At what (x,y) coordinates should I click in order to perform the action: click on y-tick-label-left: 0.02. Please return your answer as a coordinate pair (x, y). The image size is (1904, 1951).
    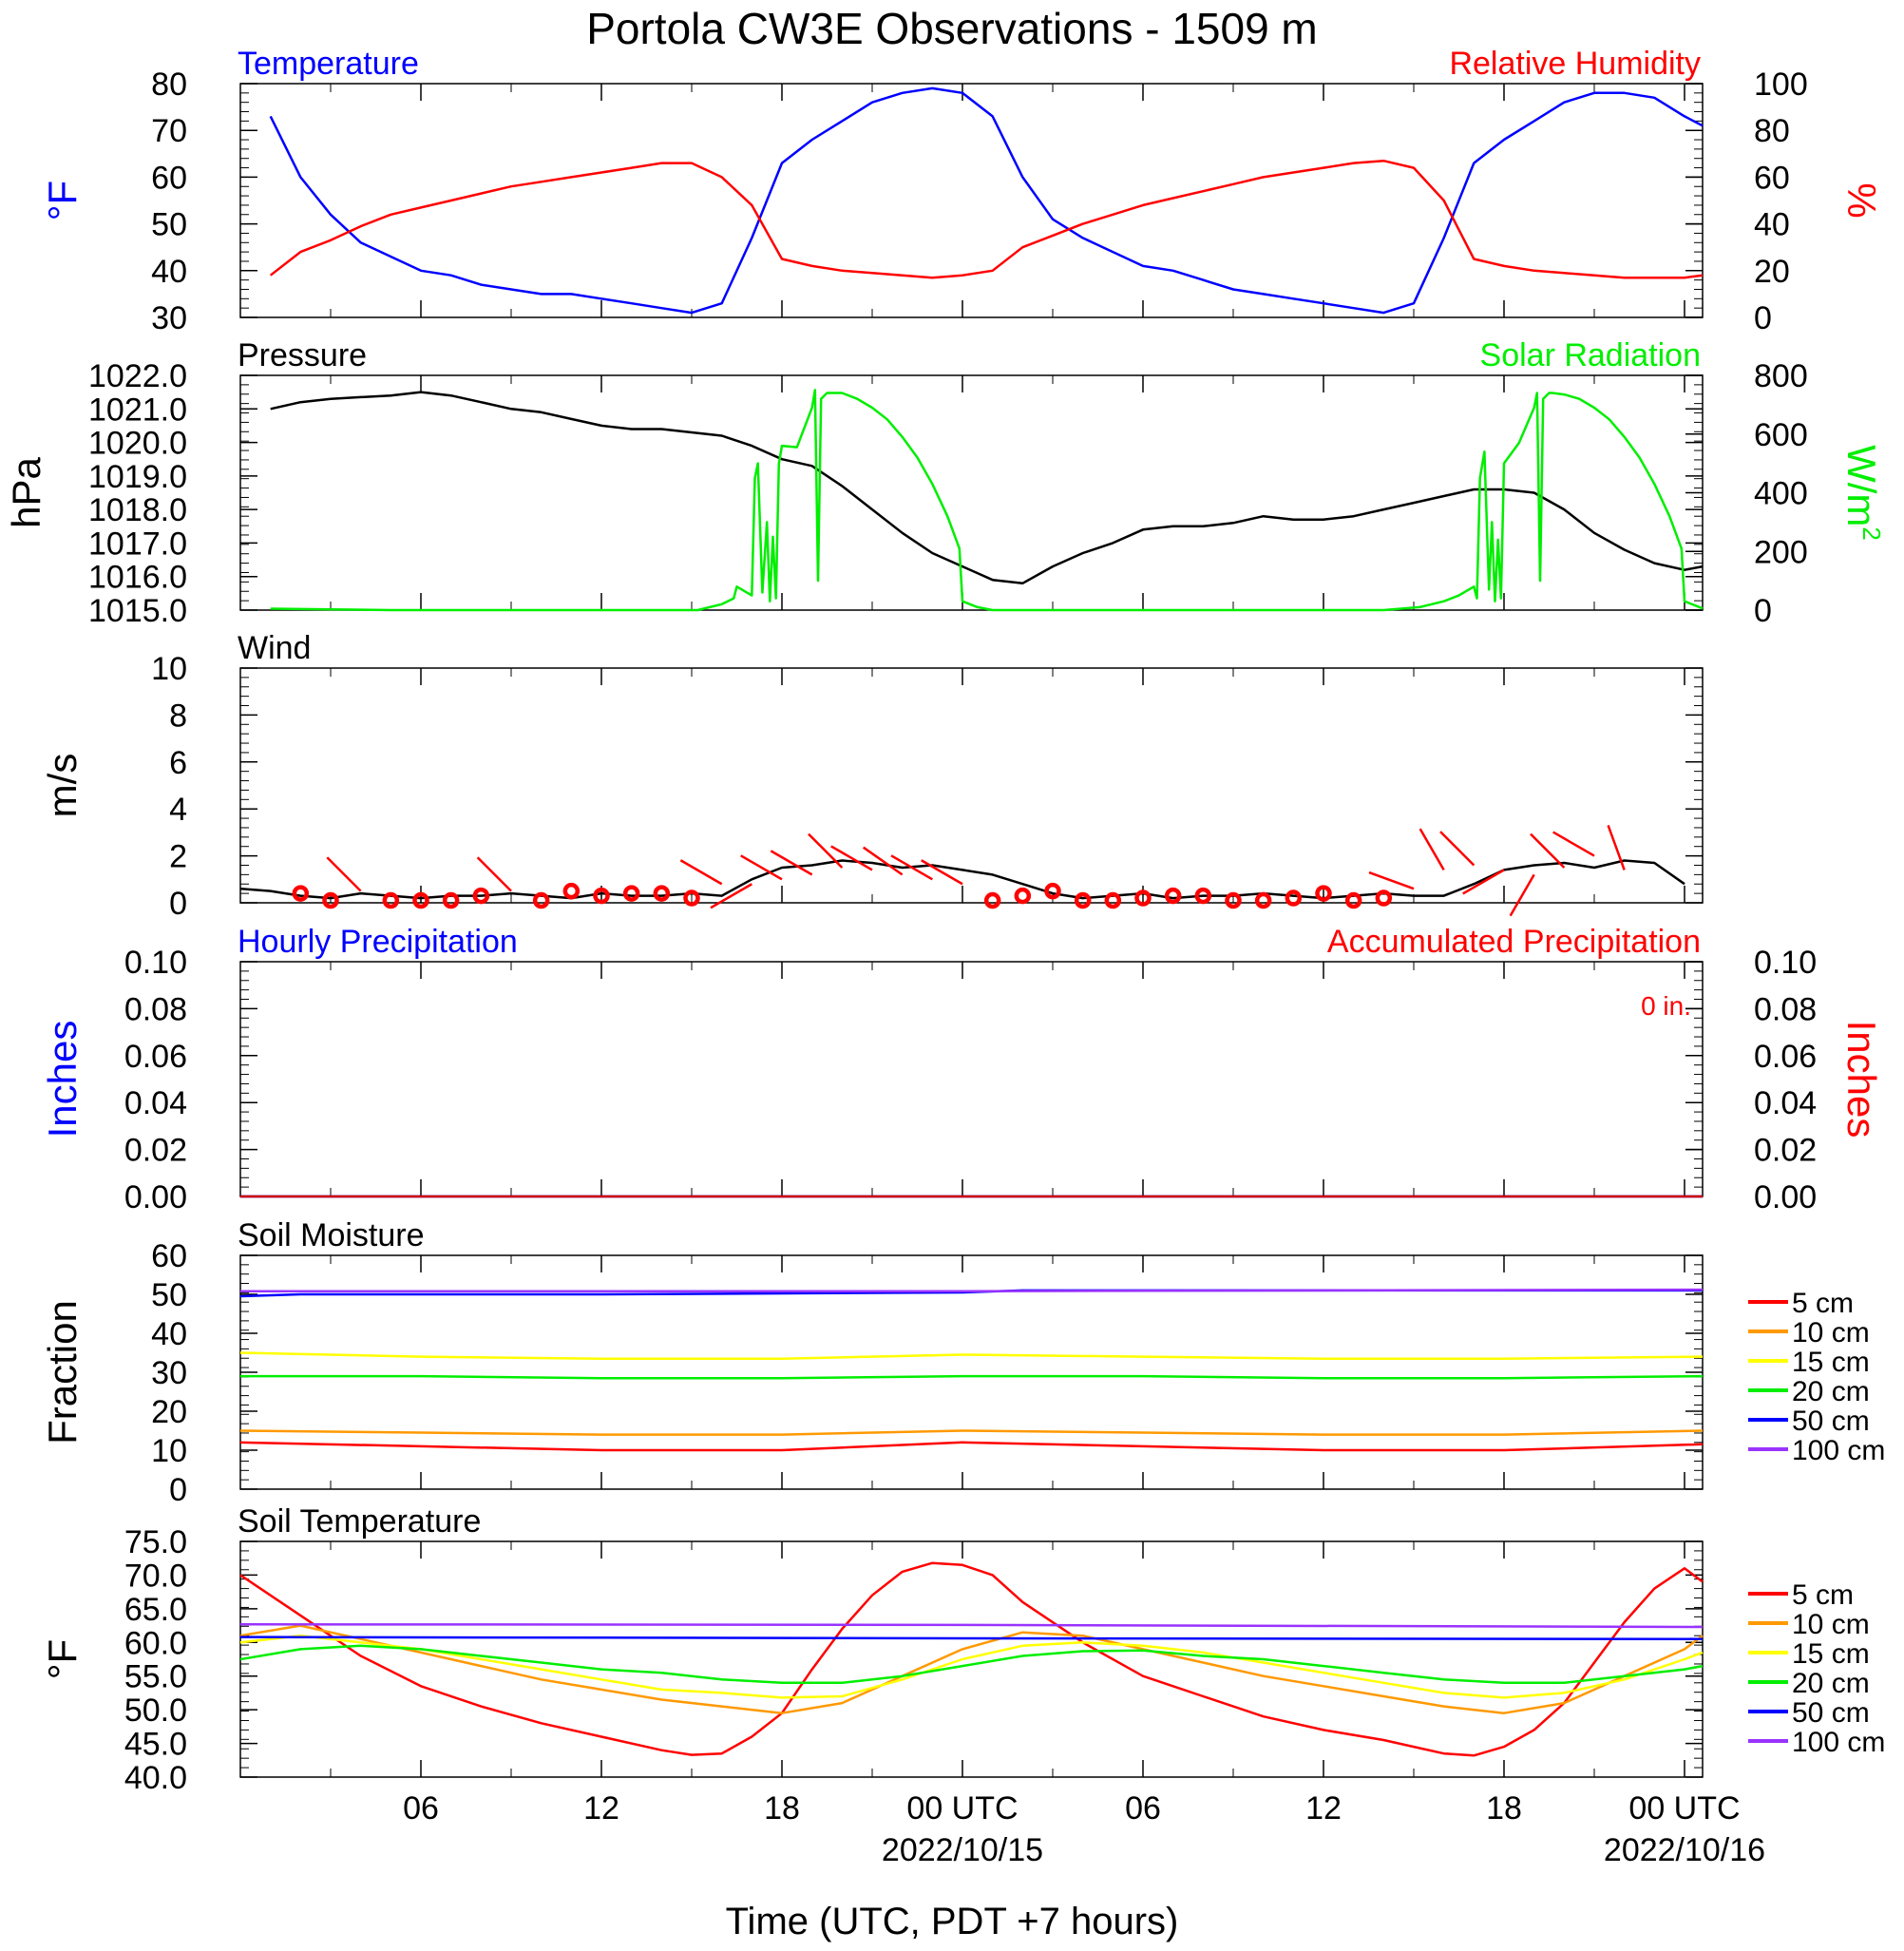
    Looking at the image, I should click on (155, 1151).